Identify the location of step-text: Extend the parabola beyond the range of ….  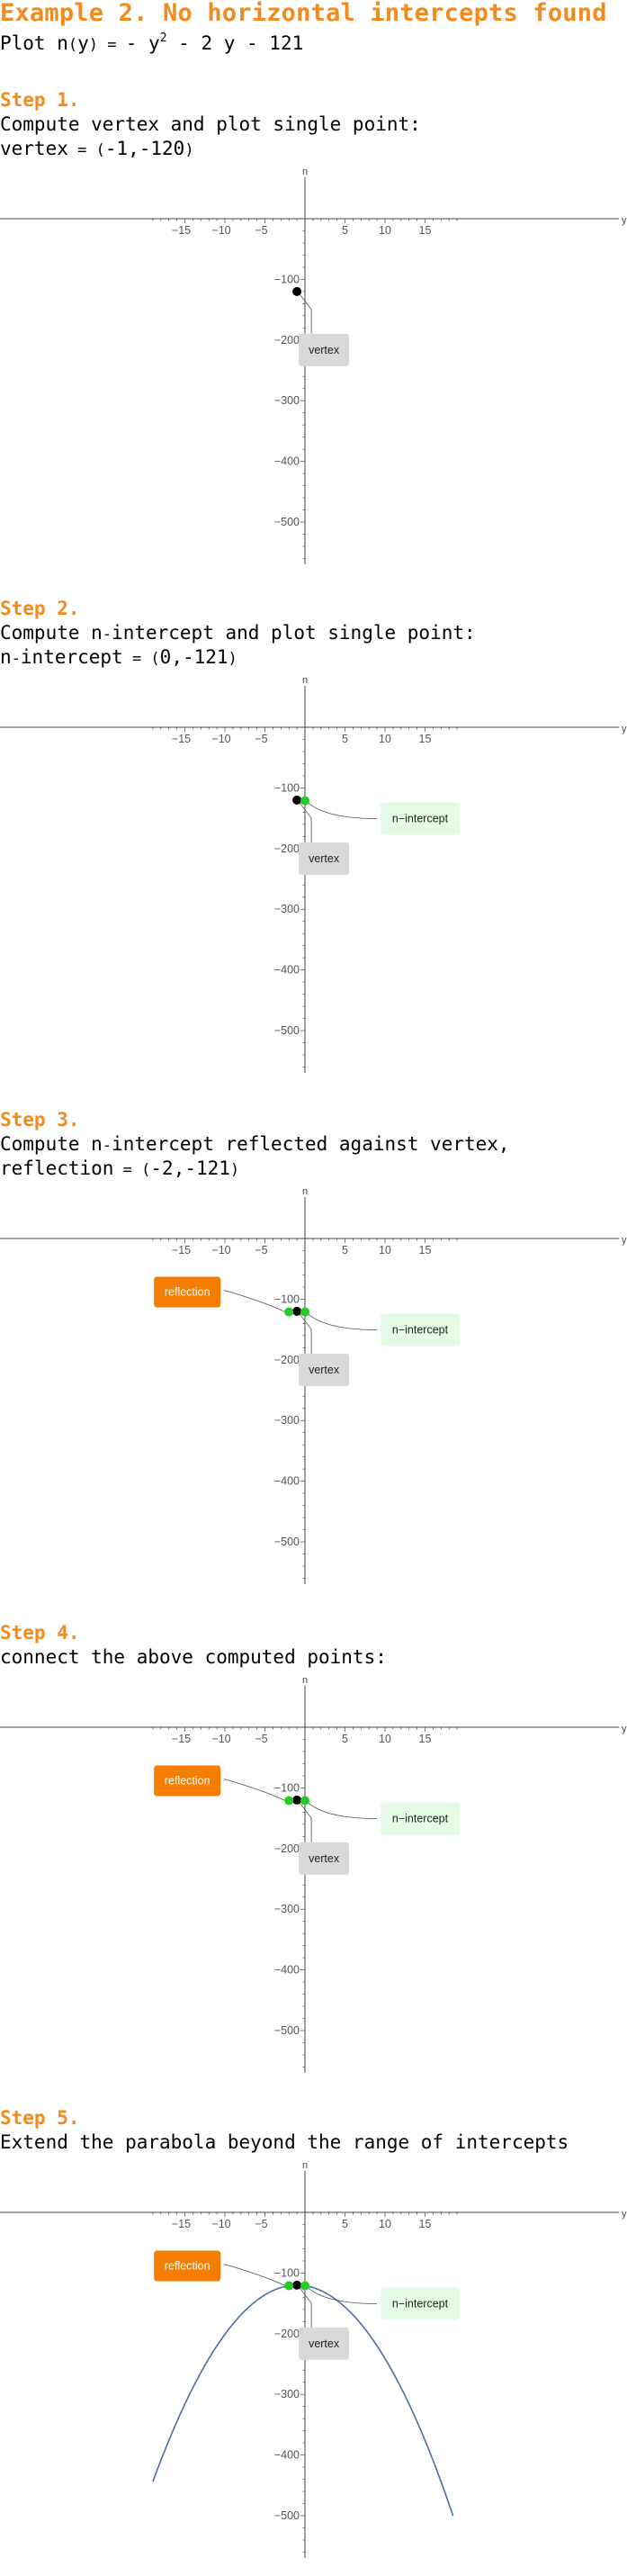
(284, 2142).